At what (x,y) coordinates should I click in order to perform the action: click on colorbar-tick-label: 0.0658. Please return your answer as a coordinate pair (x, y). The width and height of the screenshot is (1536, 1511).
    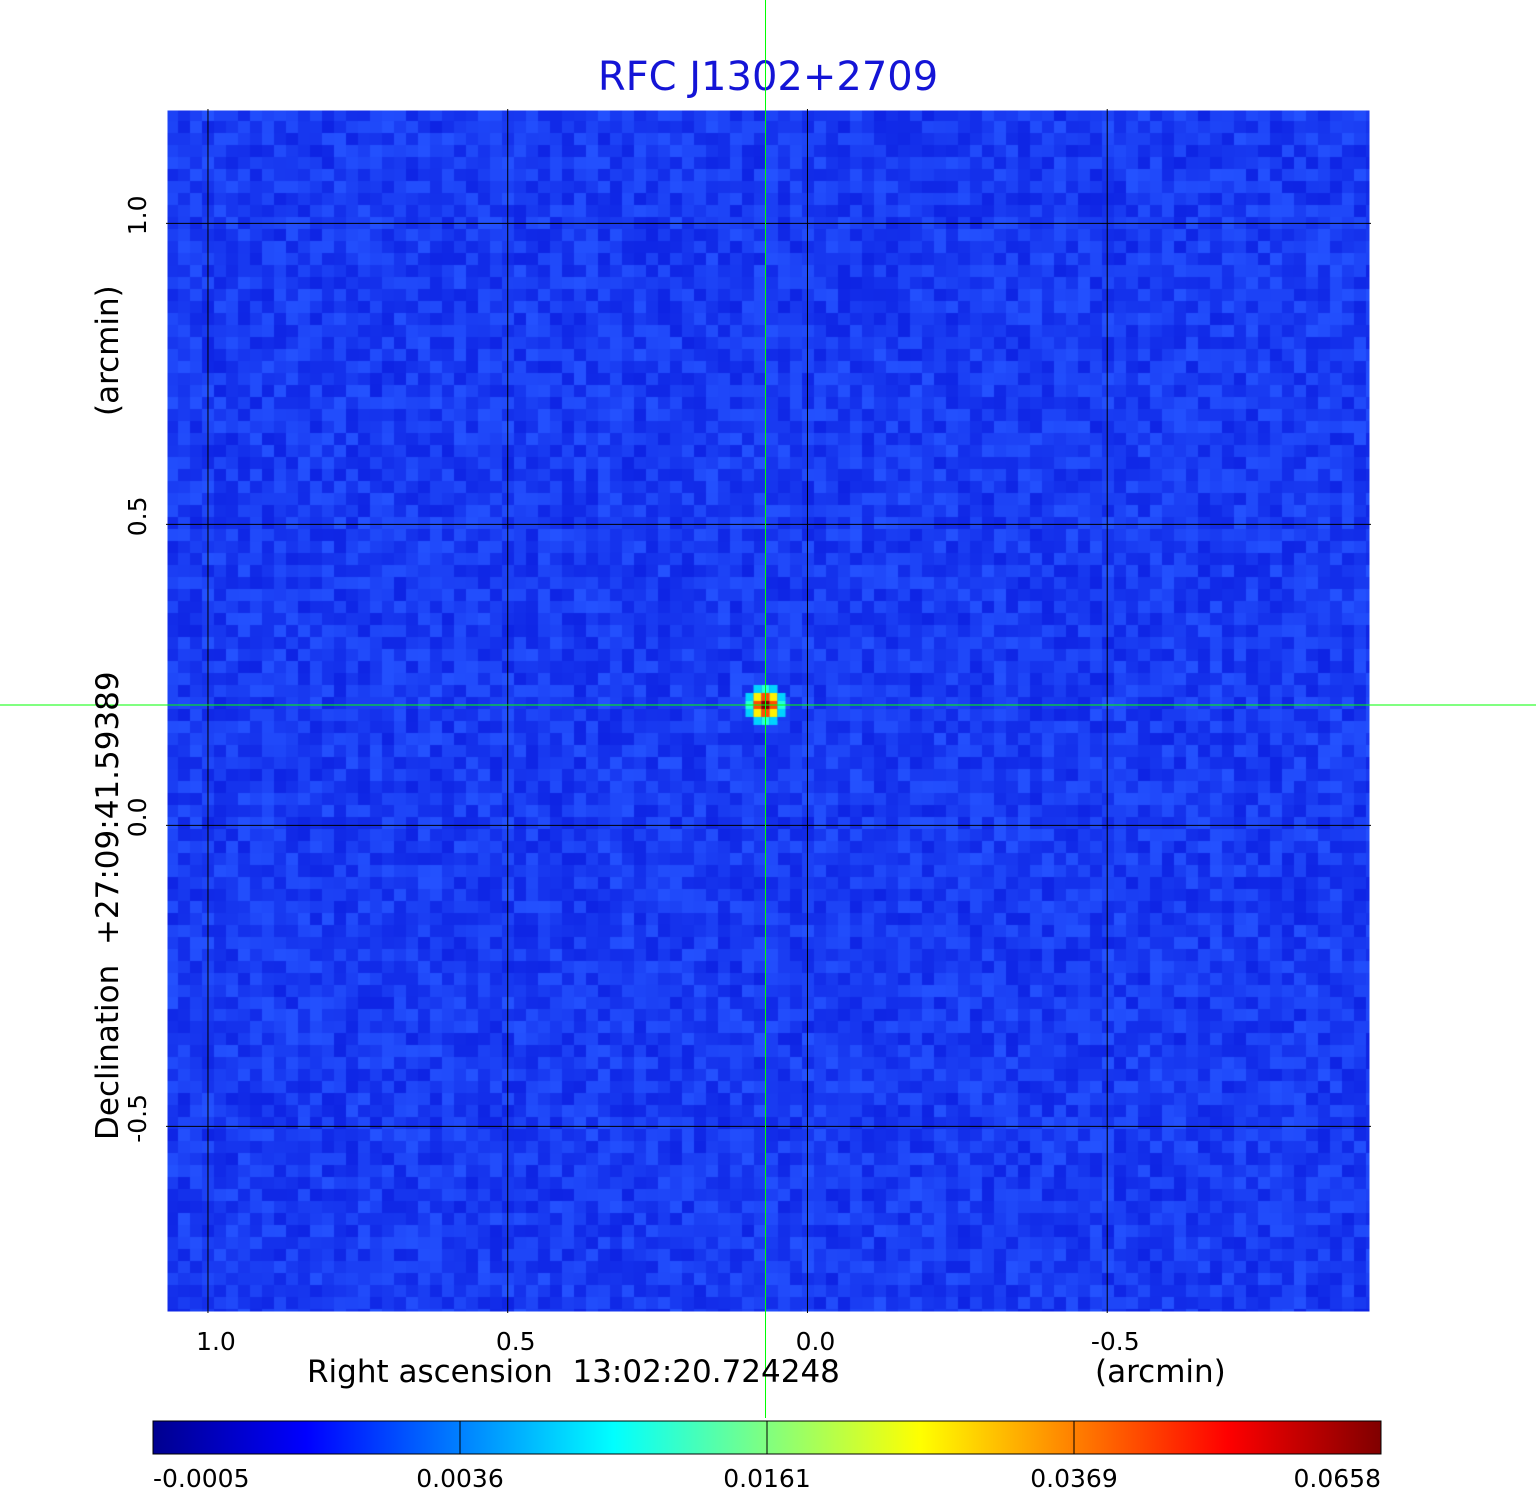
    Looking at the image, I should click on (1337, 1478).